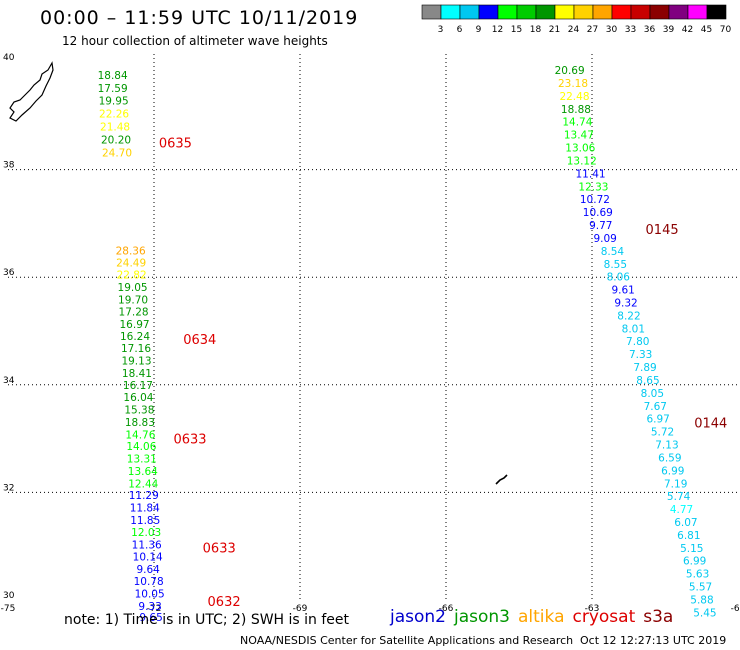  Describe the element at coordinates (687, 30) in the screenshot. I see `legend-label: 42` at that location.